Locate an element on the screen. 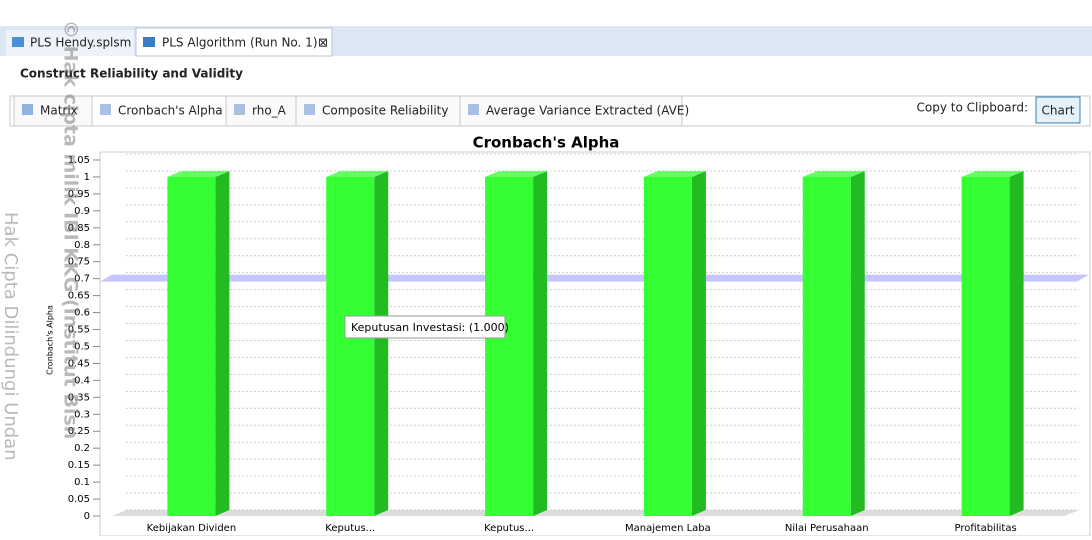 The width and height of the screenshot is (1092, 540). editor-tab-label: PLS Algorithm (Run No. 1) is located at coordinates (240, 43).